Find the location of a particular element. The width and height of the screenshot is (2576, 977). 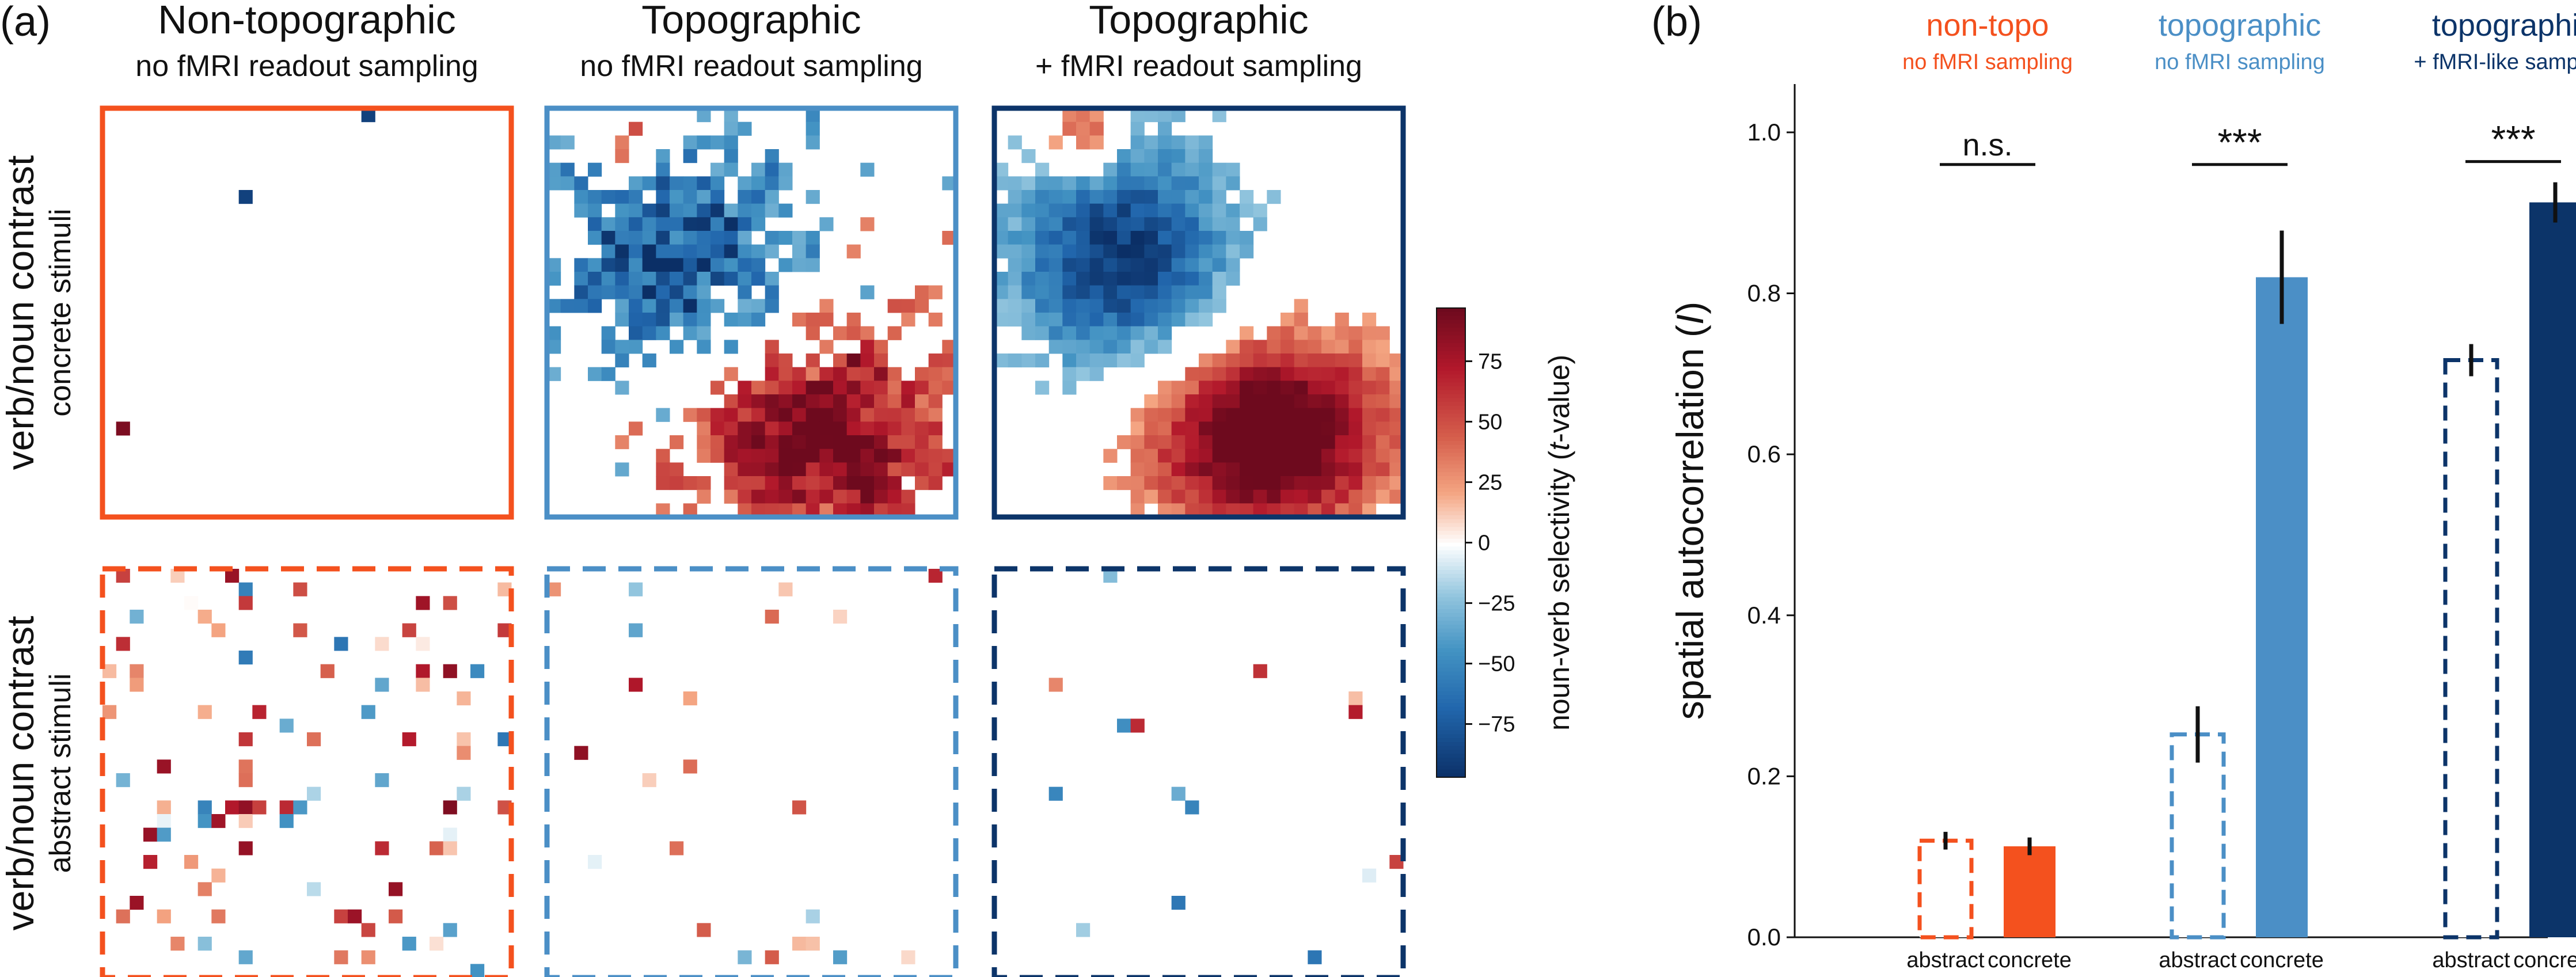

bar-concrete is located at coordinates (2553, 569).